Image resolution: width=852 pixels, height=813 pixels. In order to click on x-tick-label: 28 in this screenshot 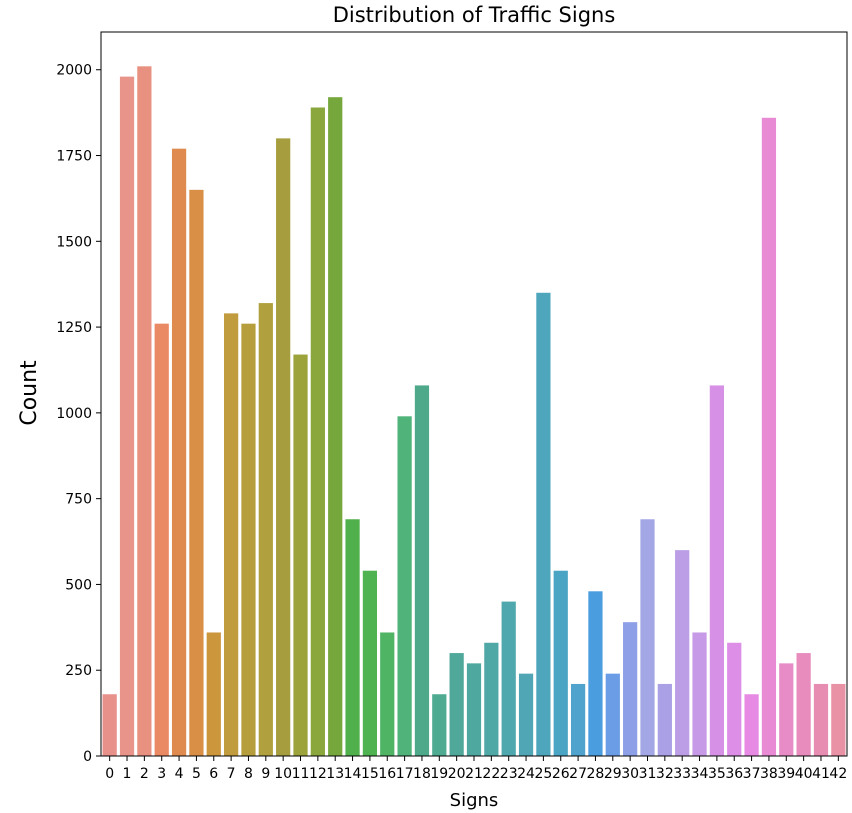, I will do `click(596, 774)`.